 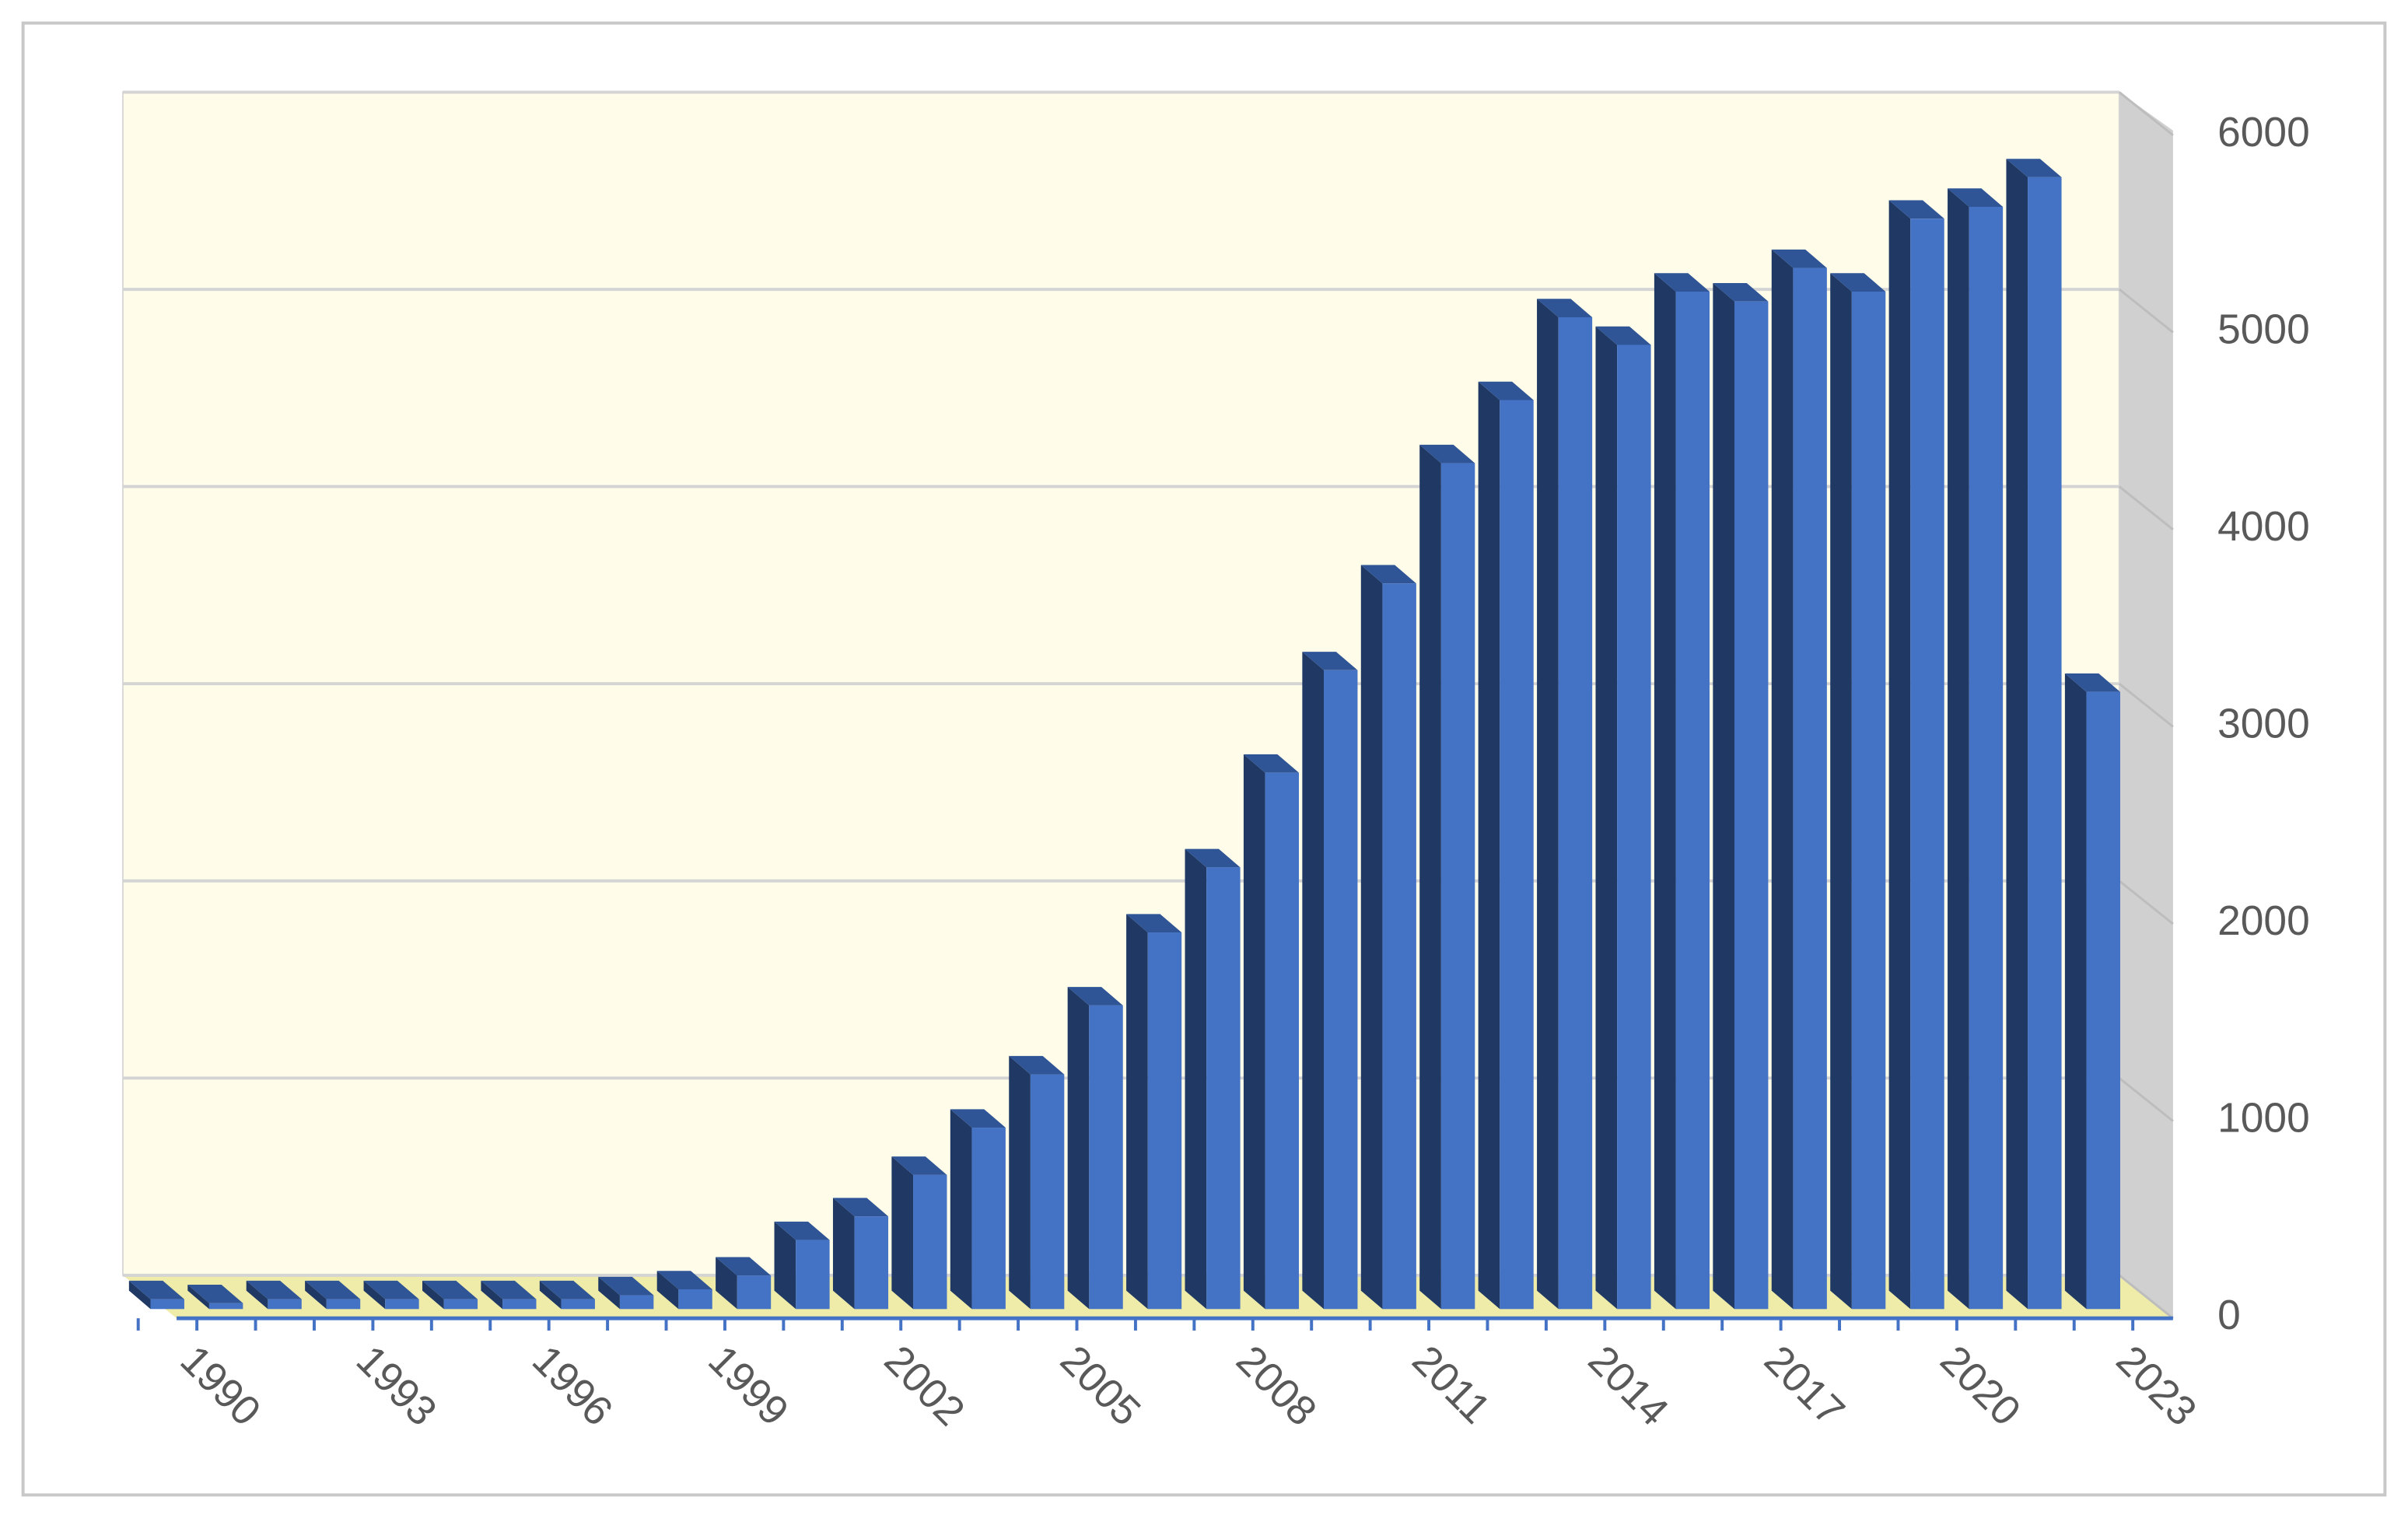 I want to click on y-tick-label: 1000, so click(x=2263, y=1119).